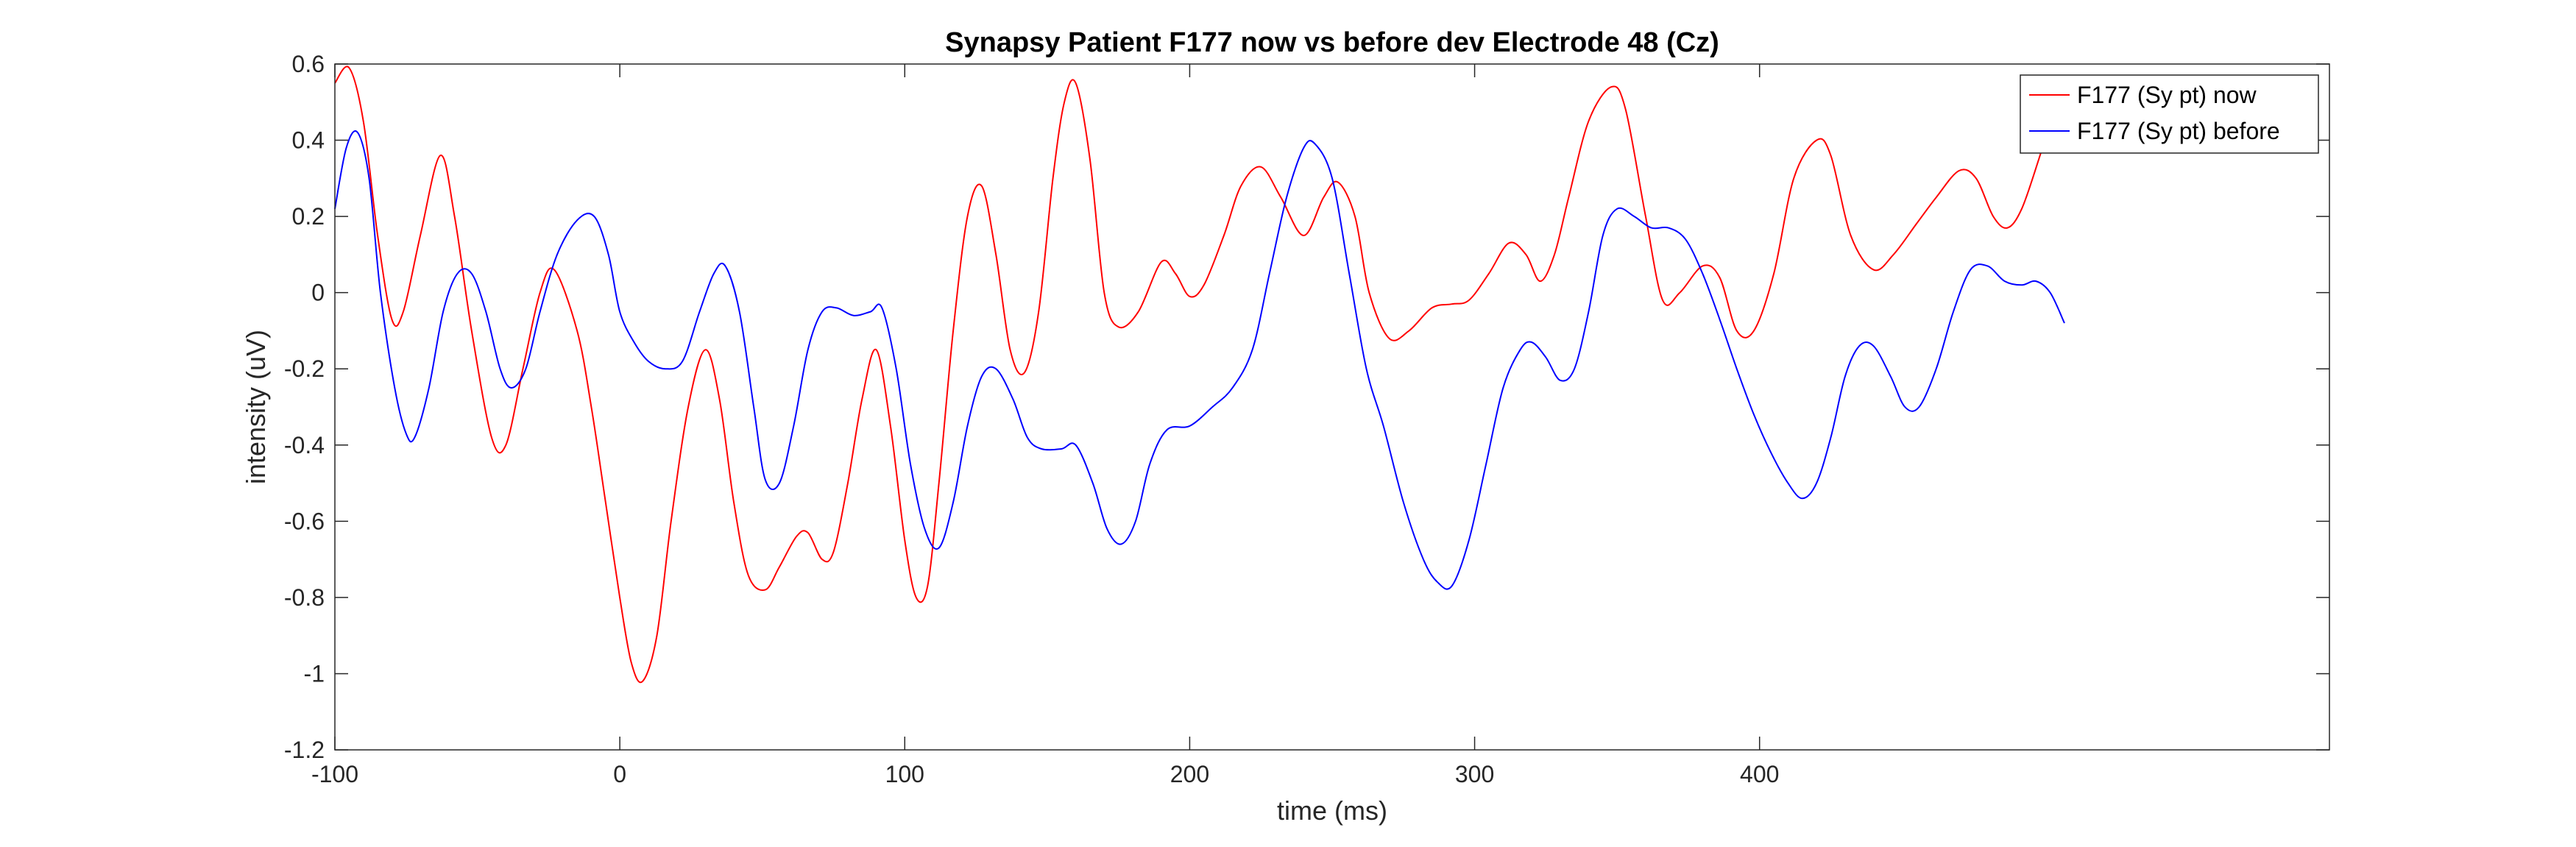  Describe the element at coordinates (619, 774) in the screenshot. I see `x-tick-label: 0` at that location.